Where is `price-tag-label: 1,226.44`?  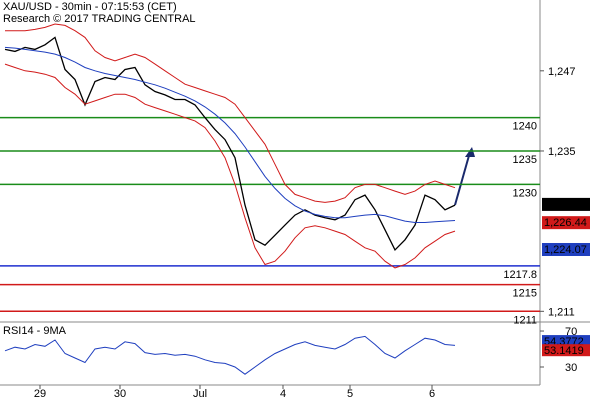 price-tag-label: 1,226.44 is located at coordinates (565, 223).